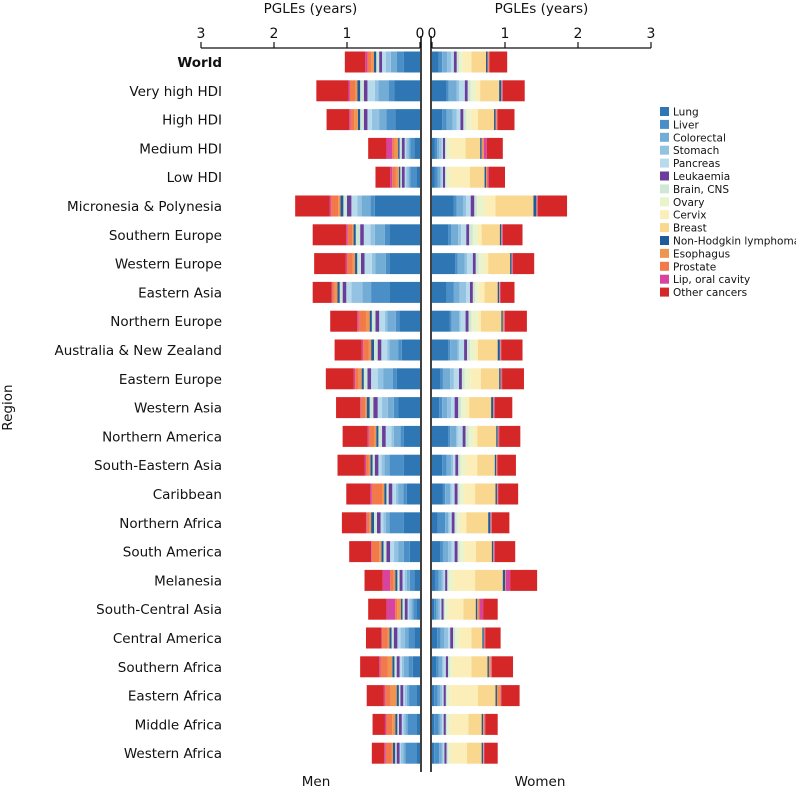 The width and height of the screenshot is (796, 789). I want to click on region-label-australia-new-zealand: Australia & New Zealand, so click(138, 351).